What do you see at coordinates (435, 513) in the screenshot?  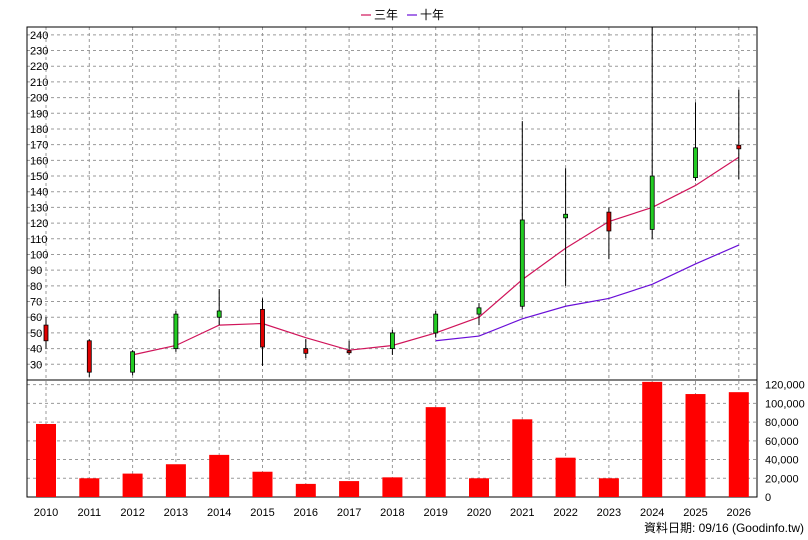 I see `x-tick-label: 2019` at bounding box center [435, 513].